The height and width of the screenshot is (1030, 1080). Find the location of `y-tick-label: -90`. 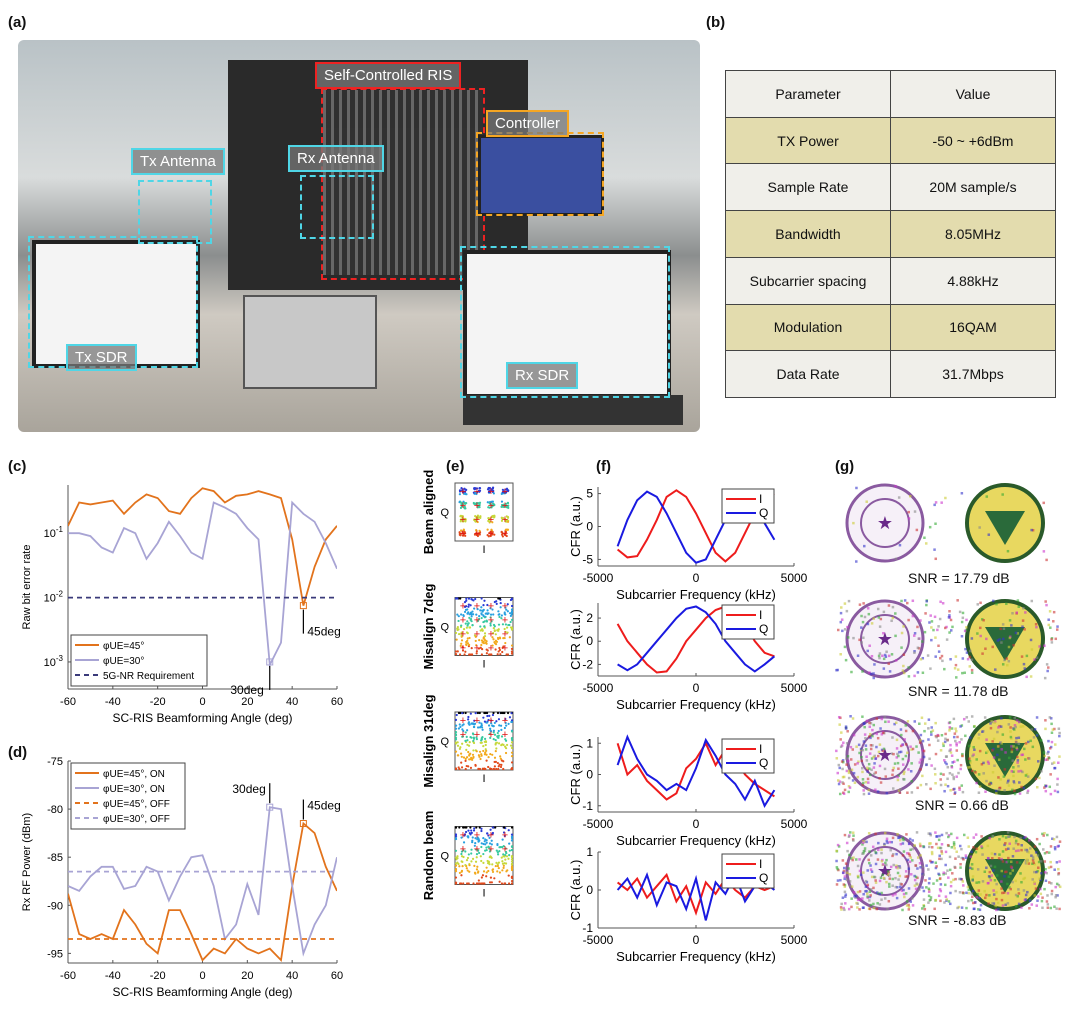

y-tick-label: -90 is located at coordinates (55, 906).